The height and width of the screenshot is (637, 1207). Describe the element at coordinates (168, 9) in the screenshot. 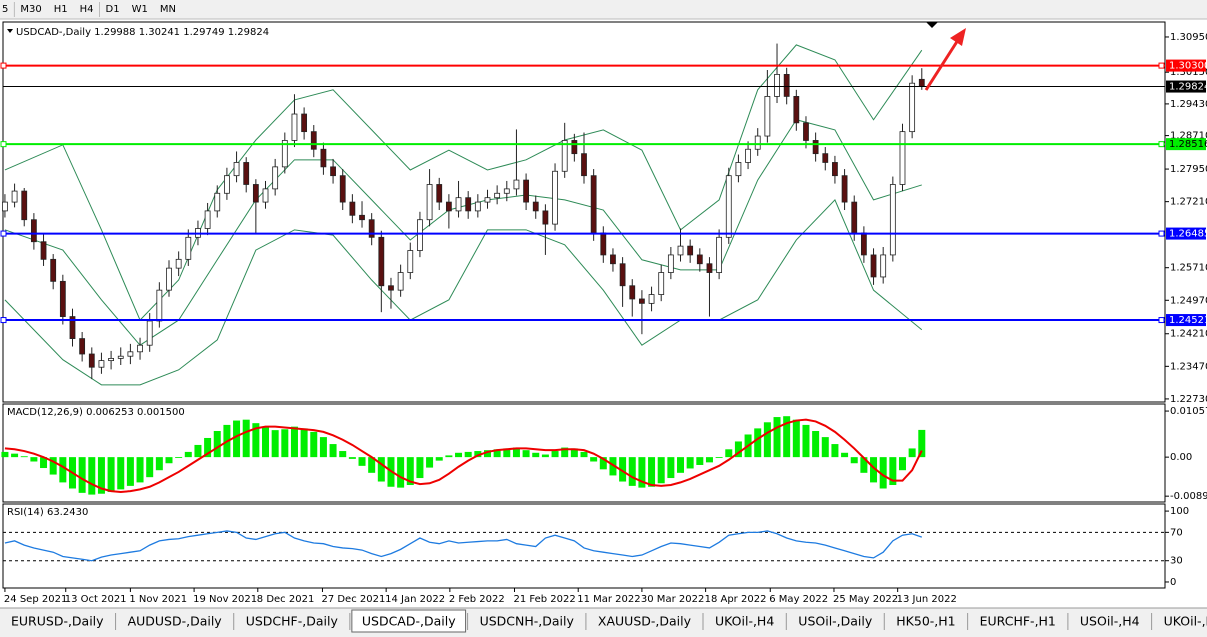

I see `timeframe-button: MN` at that location.